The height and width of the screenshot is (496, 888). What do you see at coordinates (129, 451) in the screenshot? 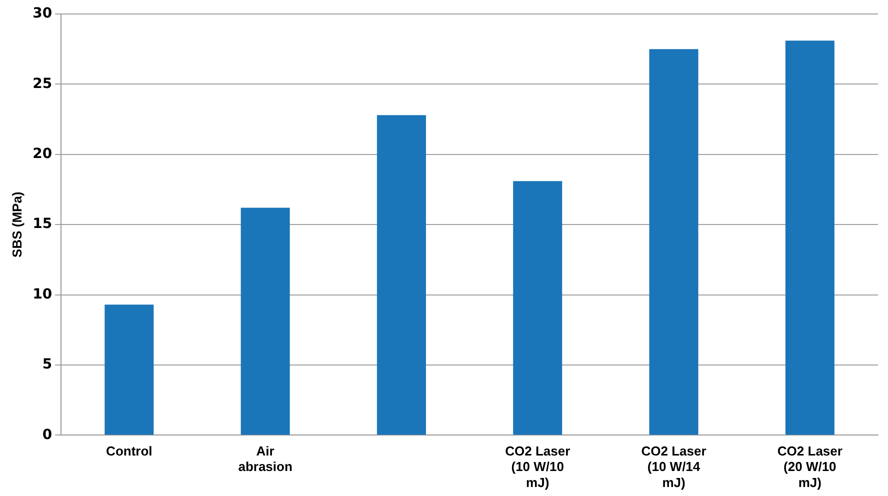
I see `x-tick-label: Control` at bounding box center [129, 451].